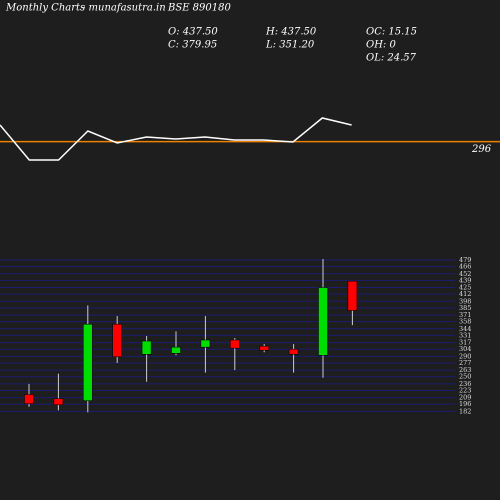 The width and height of the screenshot is (500, 500). I want to click on y-tick-label: 263, so click(465, 370).